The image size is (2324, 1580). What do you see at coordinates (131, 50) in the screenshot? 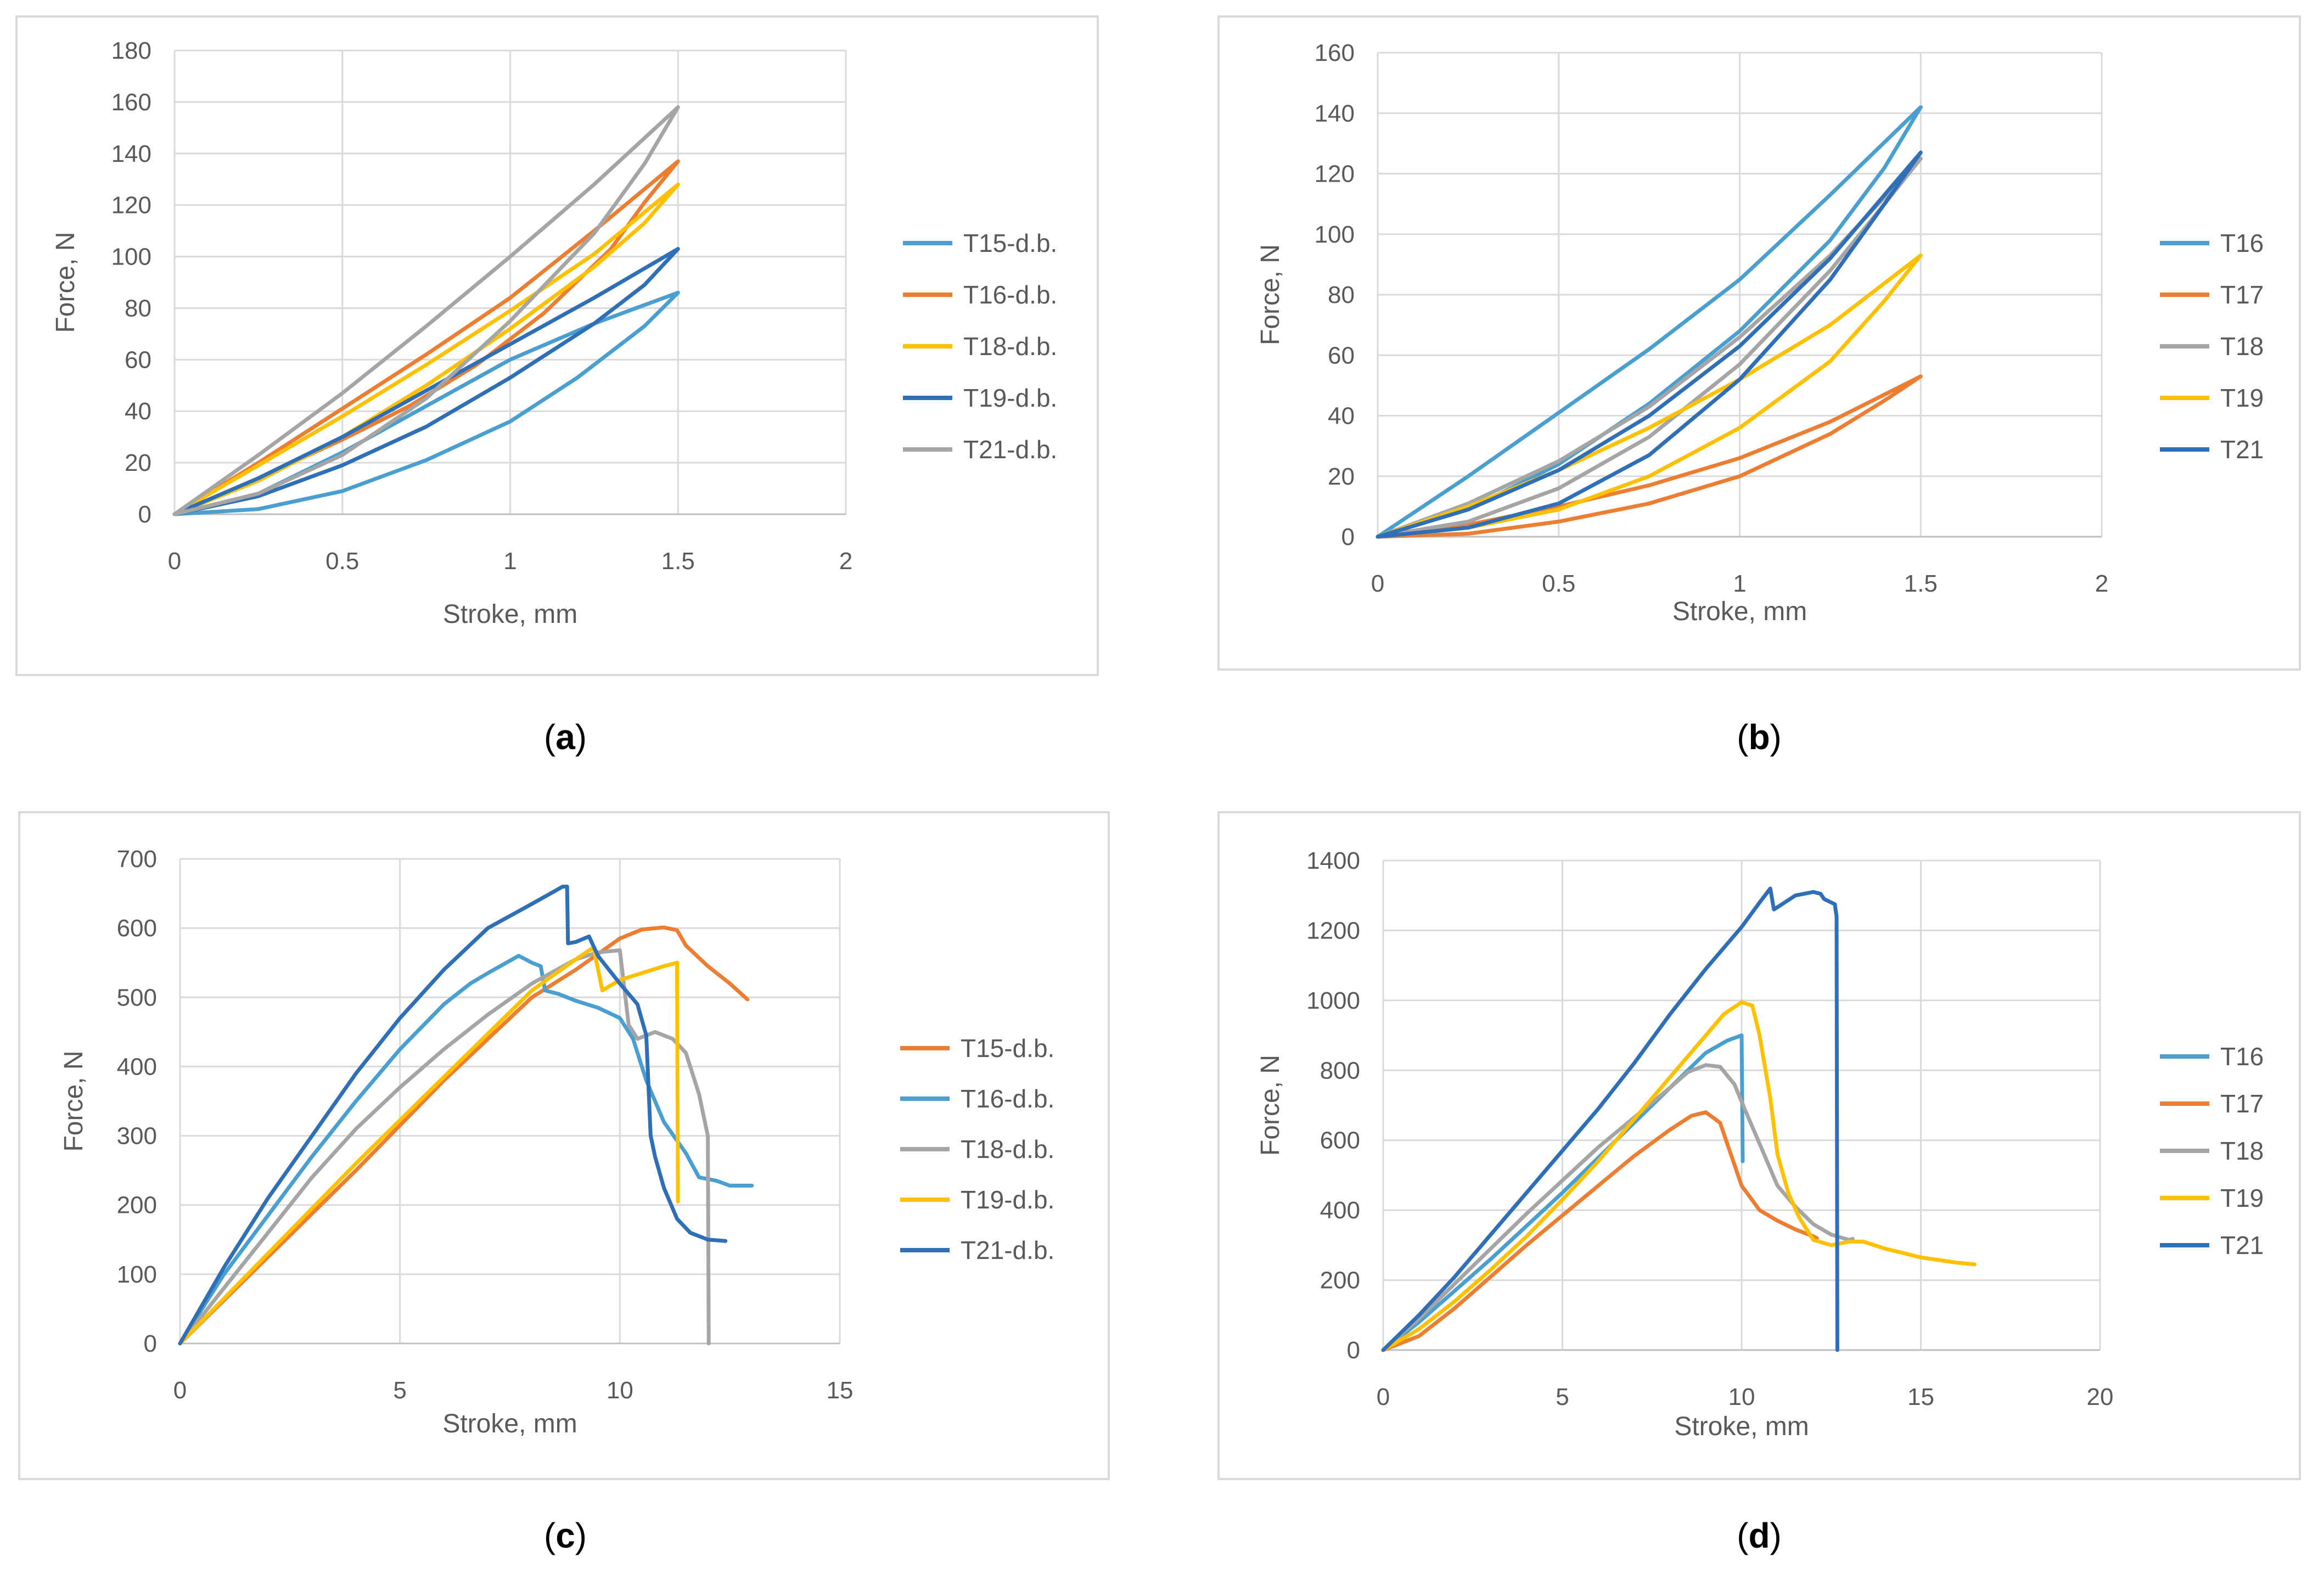
I see `y-tick-label: 180` at bounding box center [131, 50].